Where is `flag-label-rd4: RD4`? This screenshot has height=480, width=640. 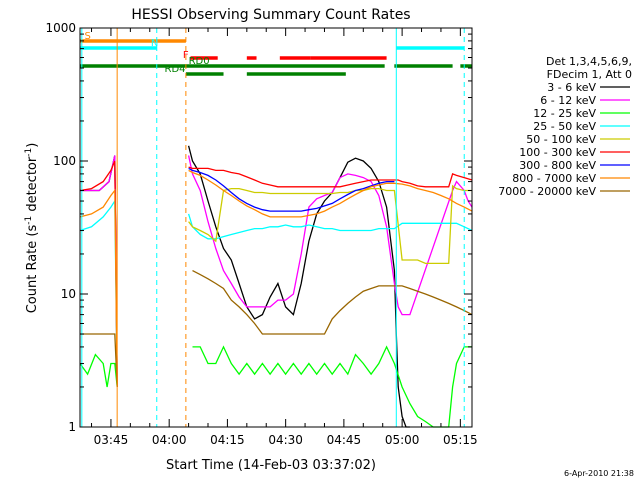 flag-label-rd4: RD4 is located at coordinates (175, 69).